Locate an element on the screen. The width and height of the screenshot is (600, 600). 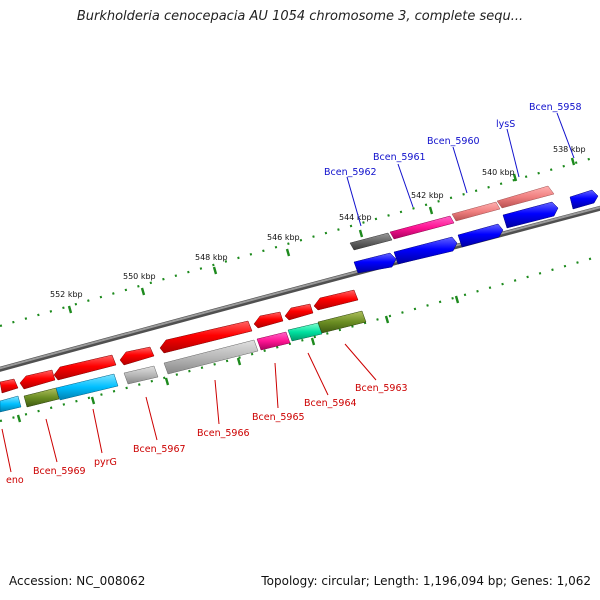
label-bcen-5965: Bcen_5965 is located at coordinates (278, 417).